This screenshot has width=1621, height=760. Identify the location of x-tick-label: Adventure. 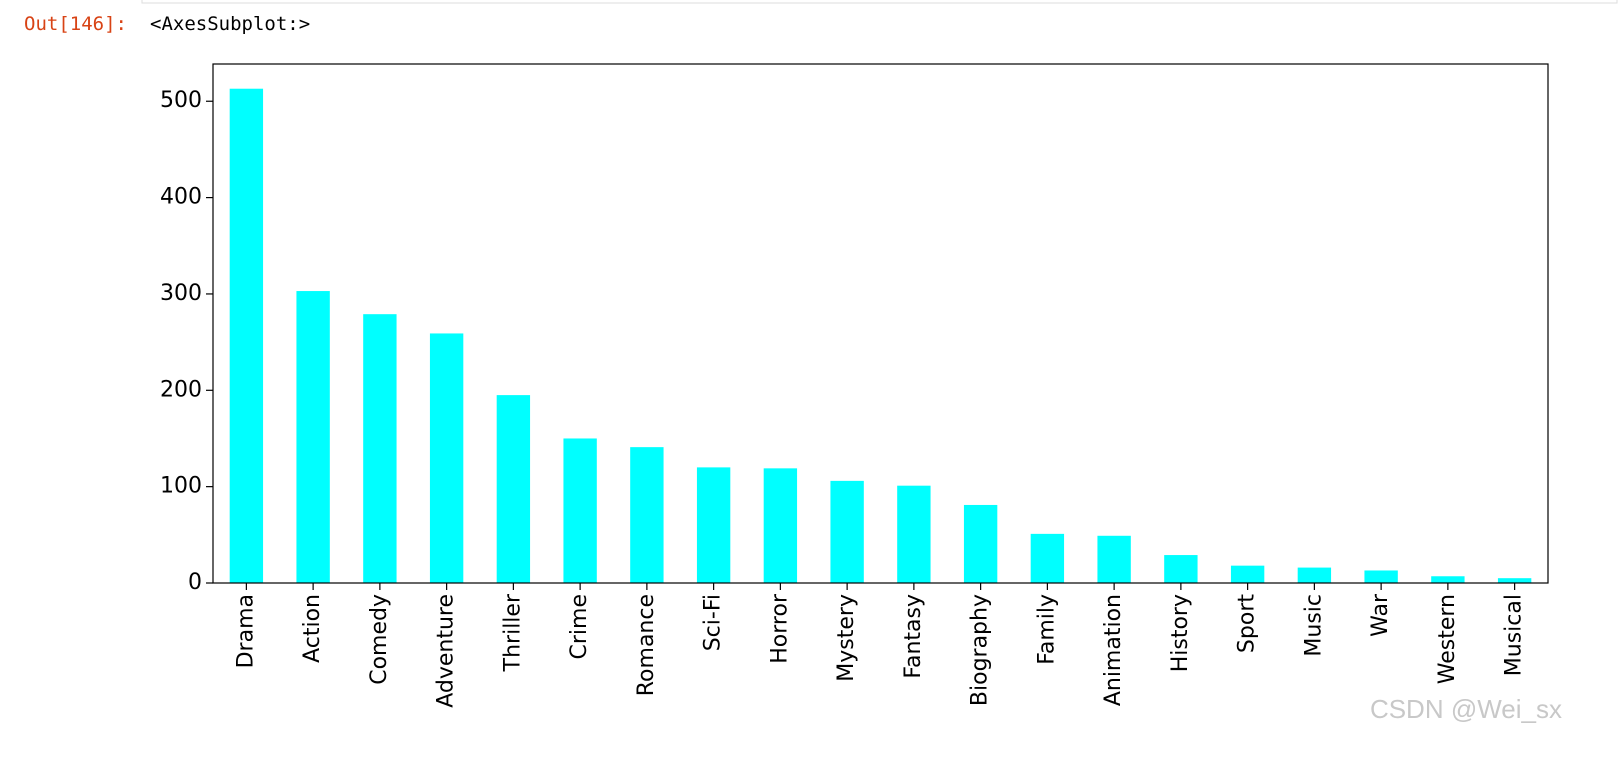
(446, 651).